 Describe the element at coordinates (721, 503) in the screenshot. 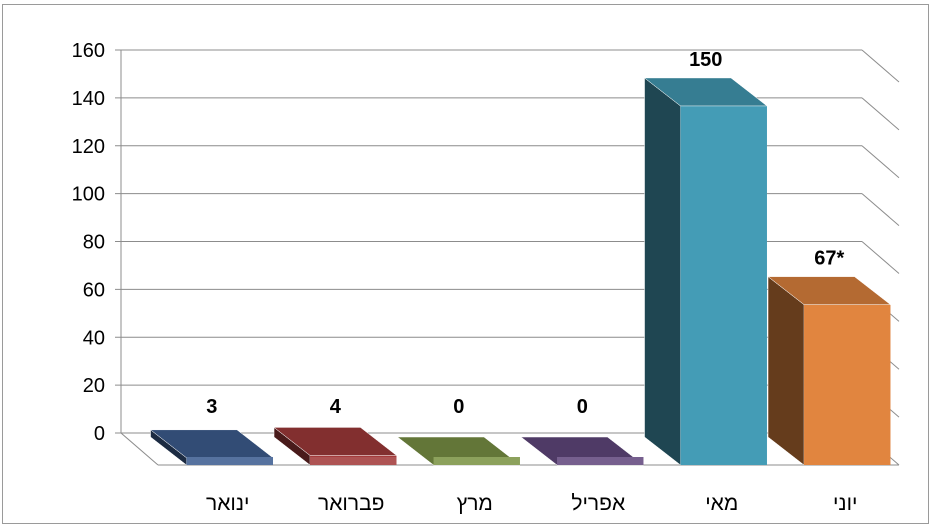

I see `x-tick-label: מאי` at that location.